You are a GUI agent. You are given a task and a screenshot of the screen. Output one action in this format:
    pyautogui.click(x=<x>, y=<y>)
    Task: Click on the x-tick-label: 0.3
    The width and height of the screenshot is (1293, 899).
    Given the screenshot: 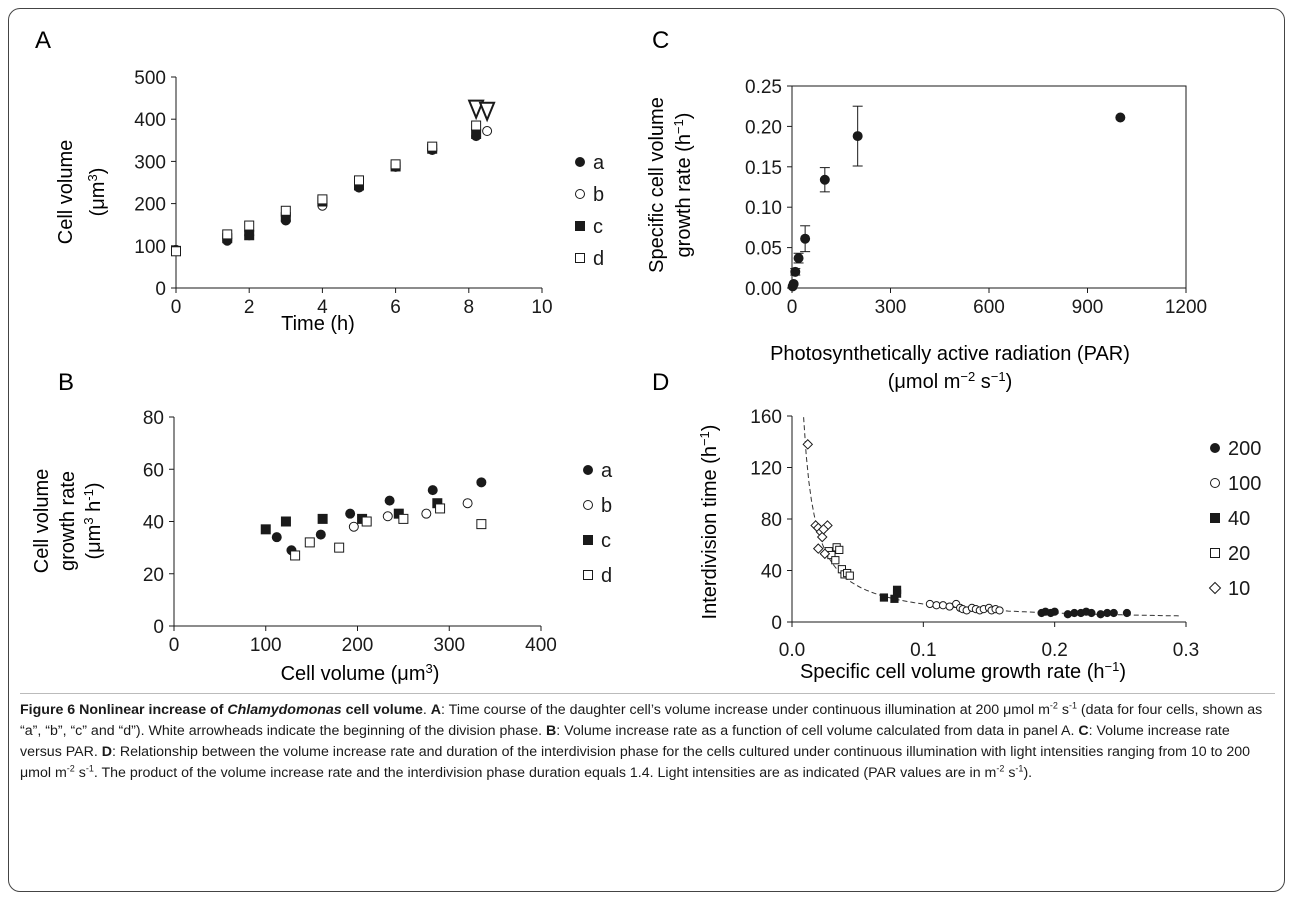 What is the action you would take?
    pyautogui.click(x=1186, y=650)
    